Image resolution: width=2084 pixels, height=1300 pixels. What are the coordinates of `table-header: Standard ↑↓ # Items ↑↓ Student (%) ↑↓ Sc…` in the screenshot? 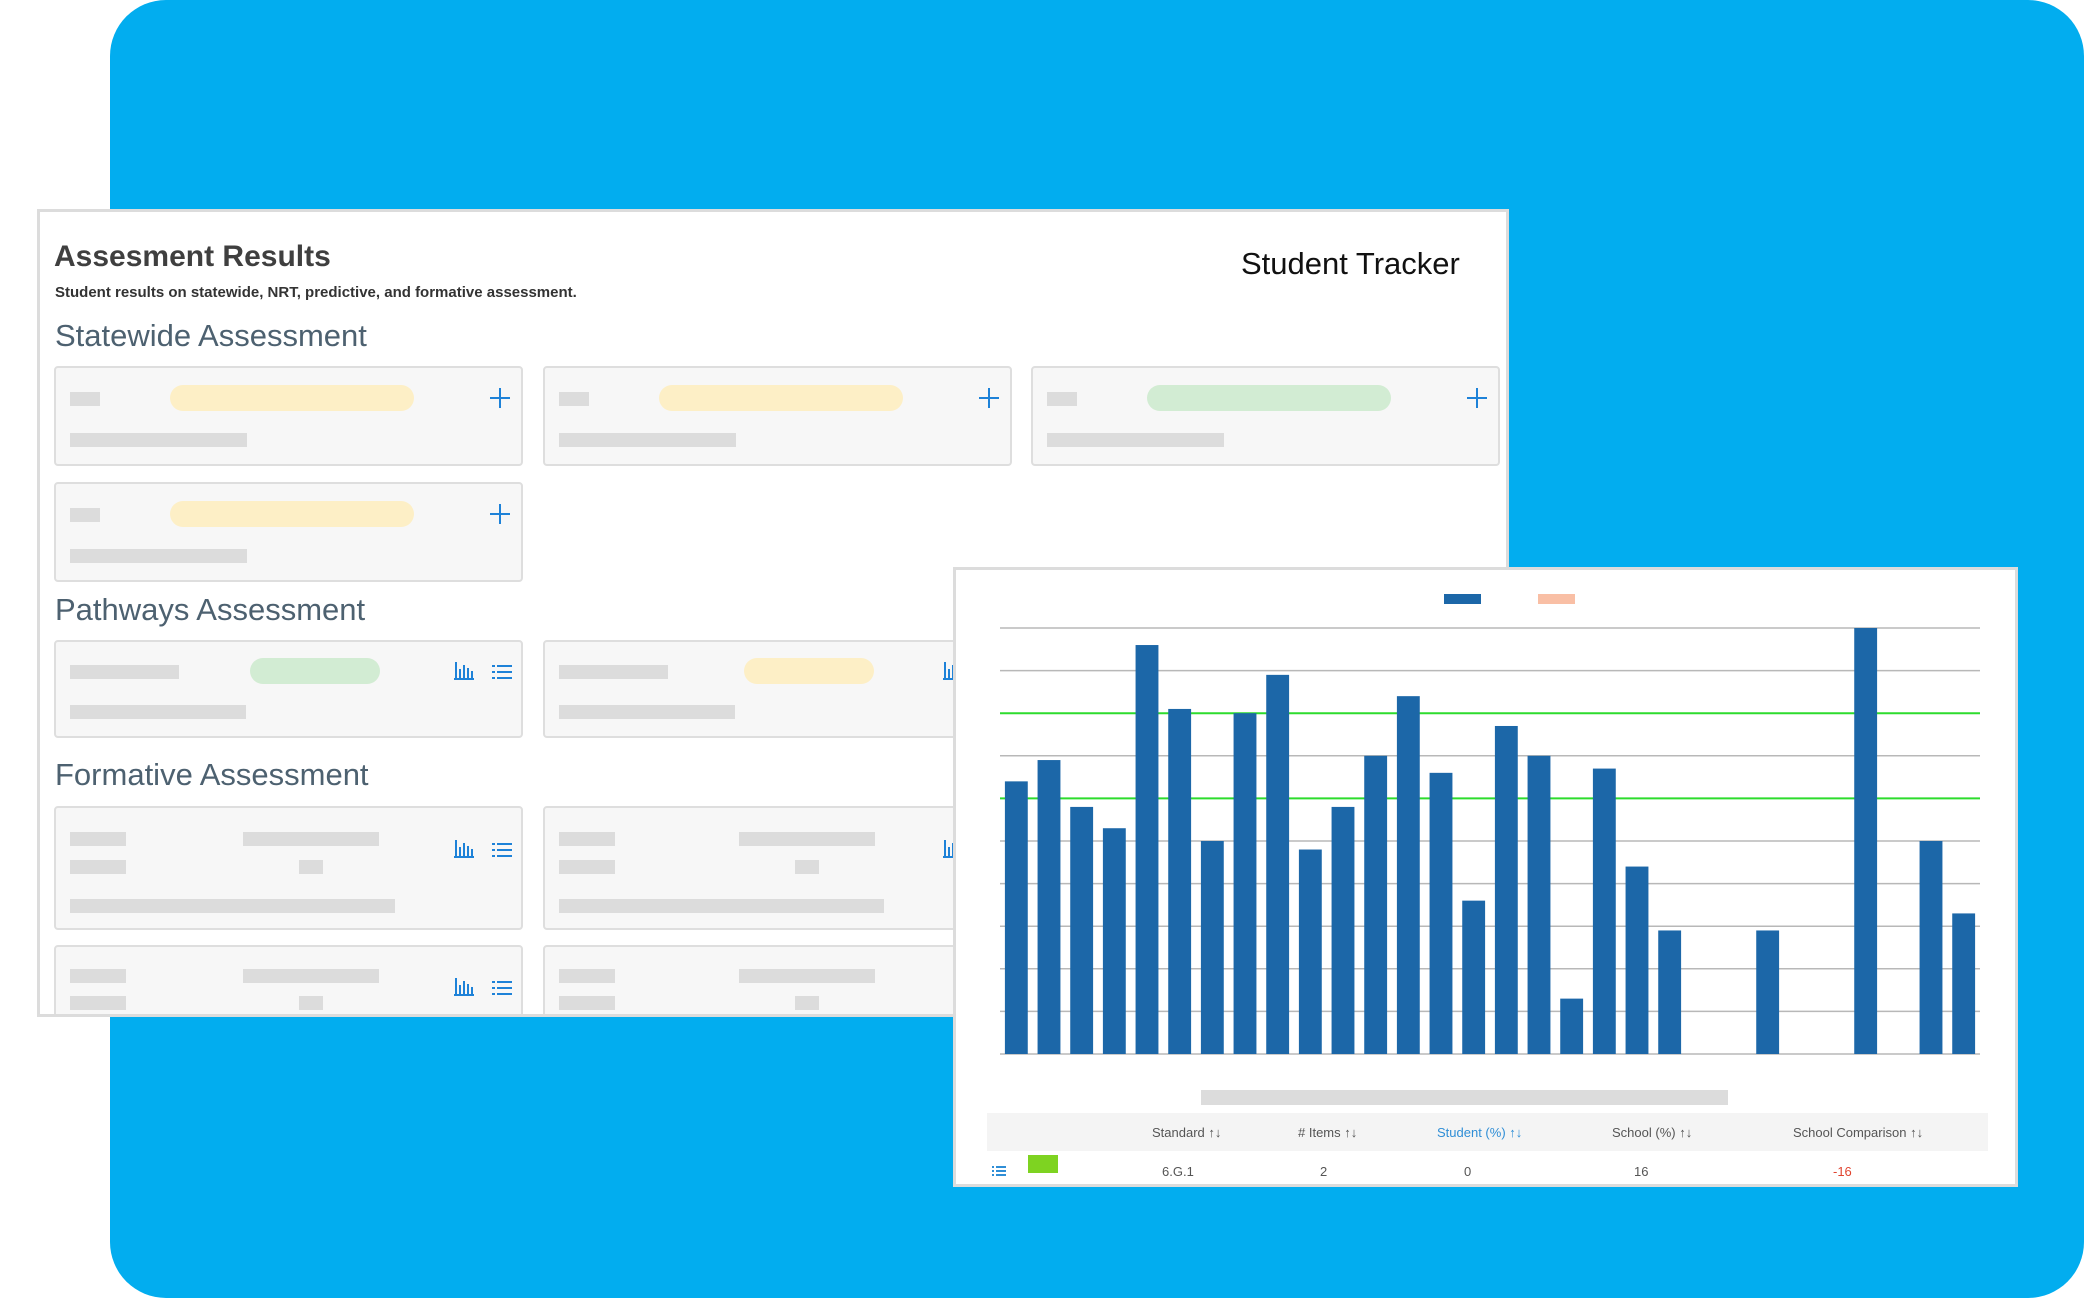 It's located at (1487, 1132).